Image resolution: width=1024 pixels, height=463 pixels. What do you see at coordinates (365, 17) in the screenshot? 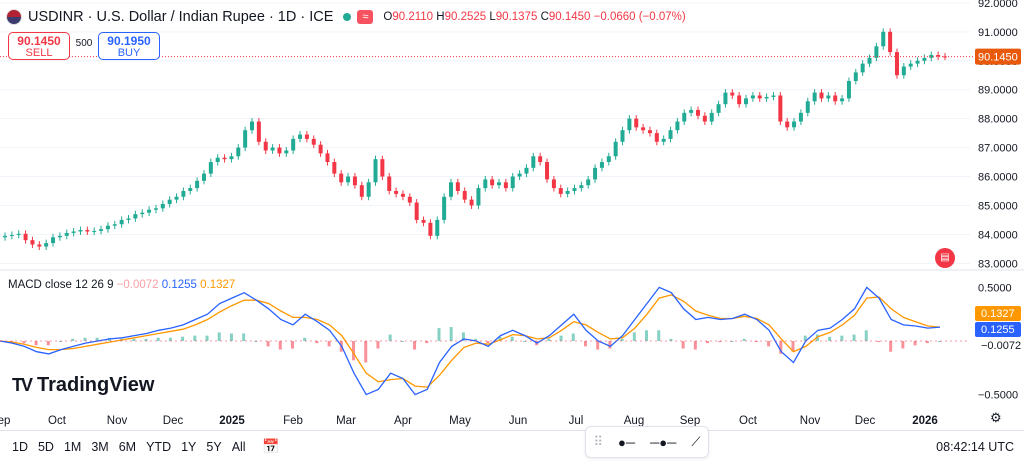
I see `indicator-toggle-icon: ≈` at bounding box center [365, 17].